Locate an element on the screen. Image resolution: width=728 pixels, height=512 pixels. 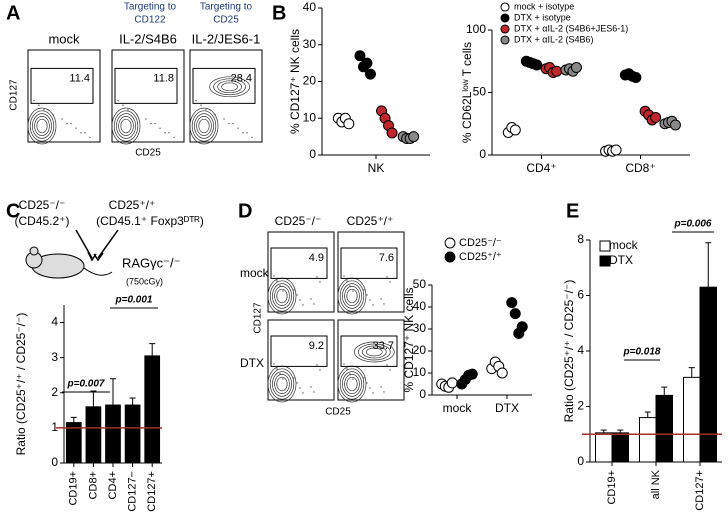
p-value: p=0.001 is located at coordinates (134, 300).